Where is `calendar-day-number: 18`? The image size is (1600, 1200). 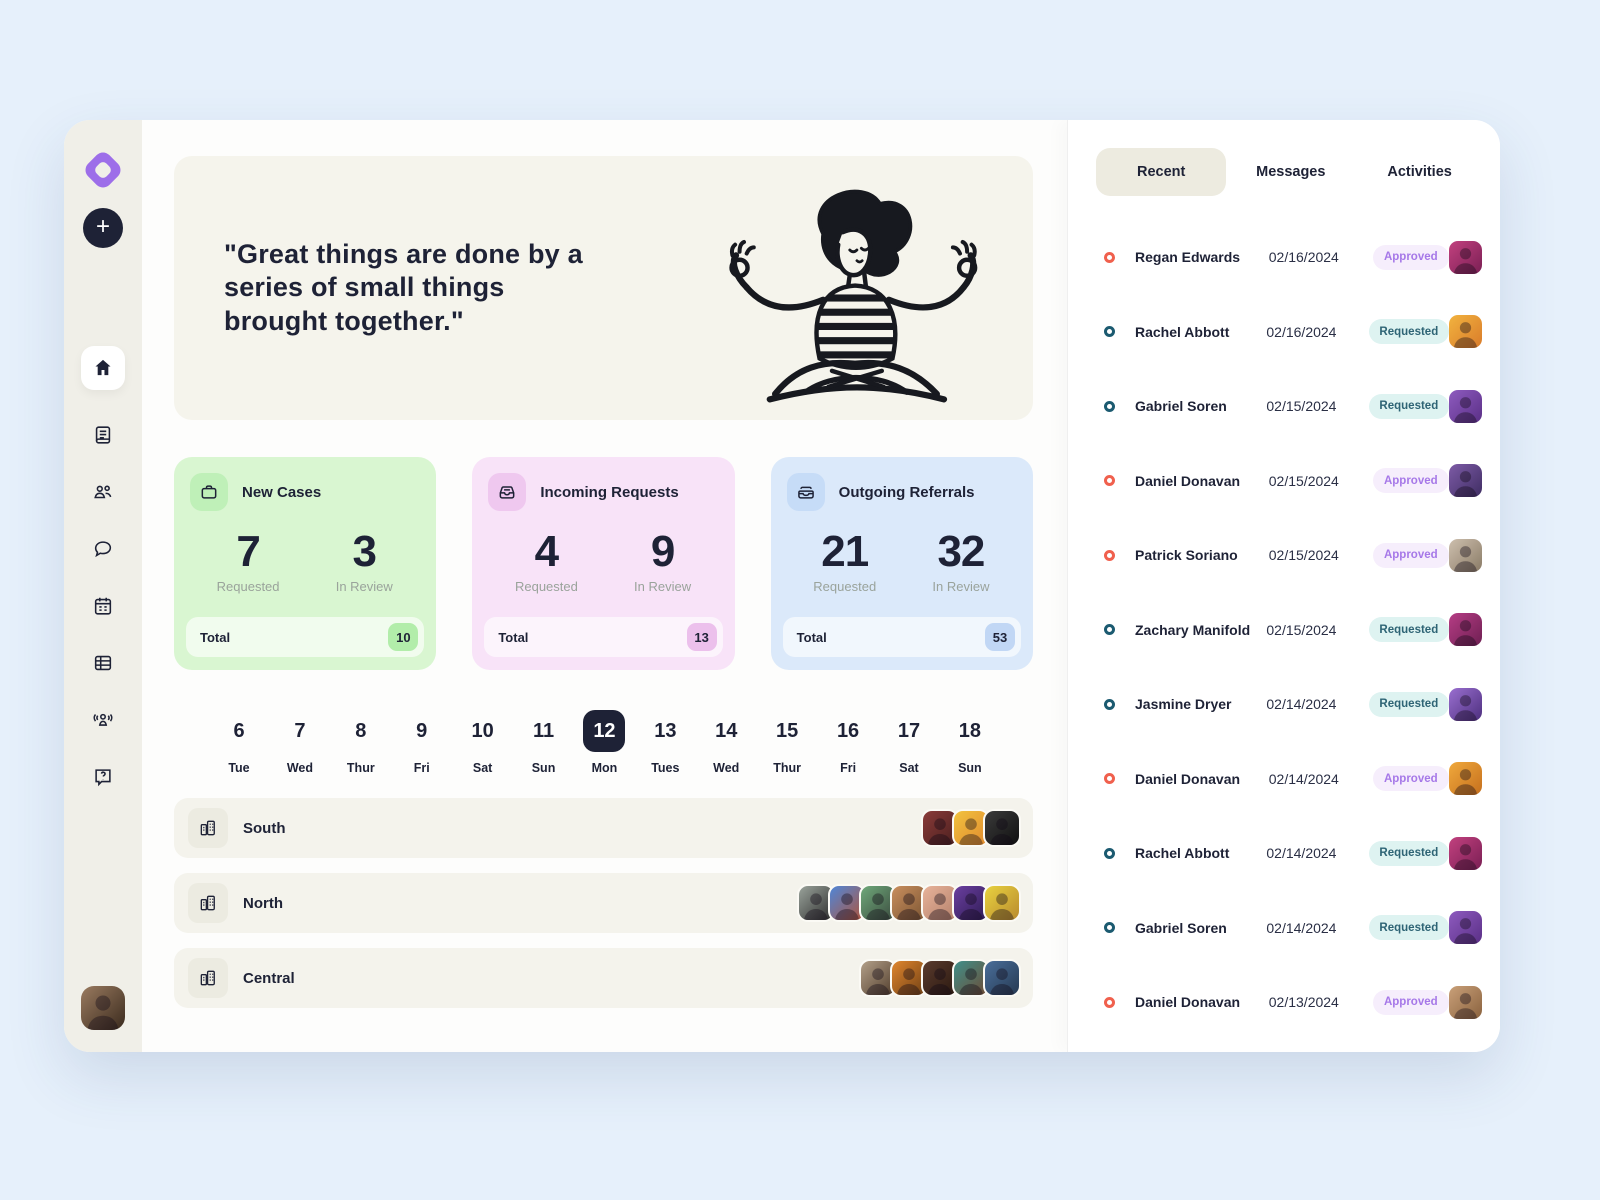
calendar-day-number: 18 is located at coordinates (969, 730).